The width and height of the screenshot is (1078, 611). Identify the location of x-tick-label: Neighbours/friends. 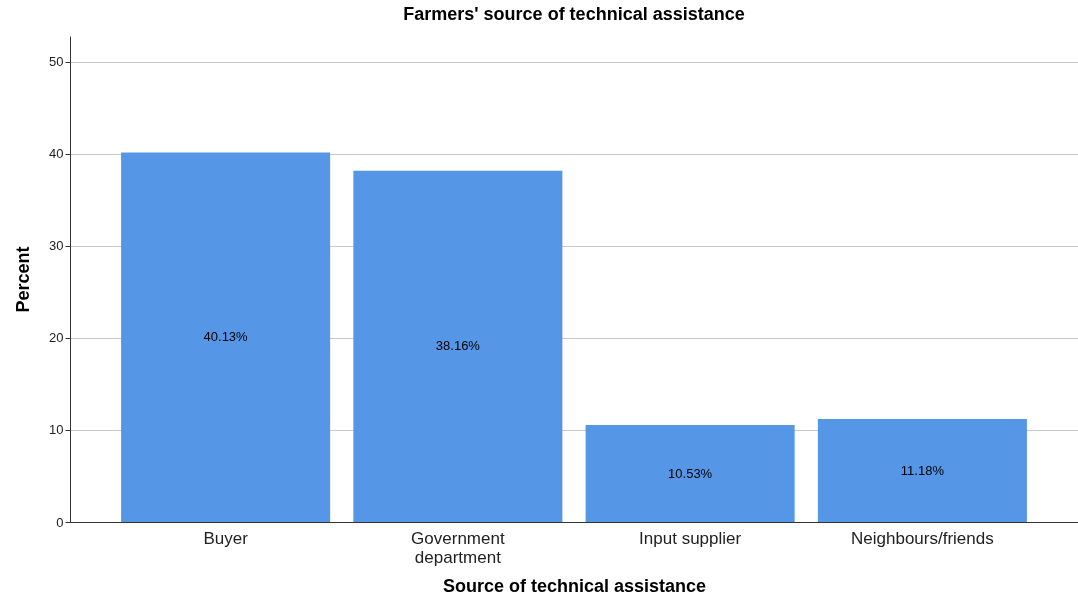
(922, 538).